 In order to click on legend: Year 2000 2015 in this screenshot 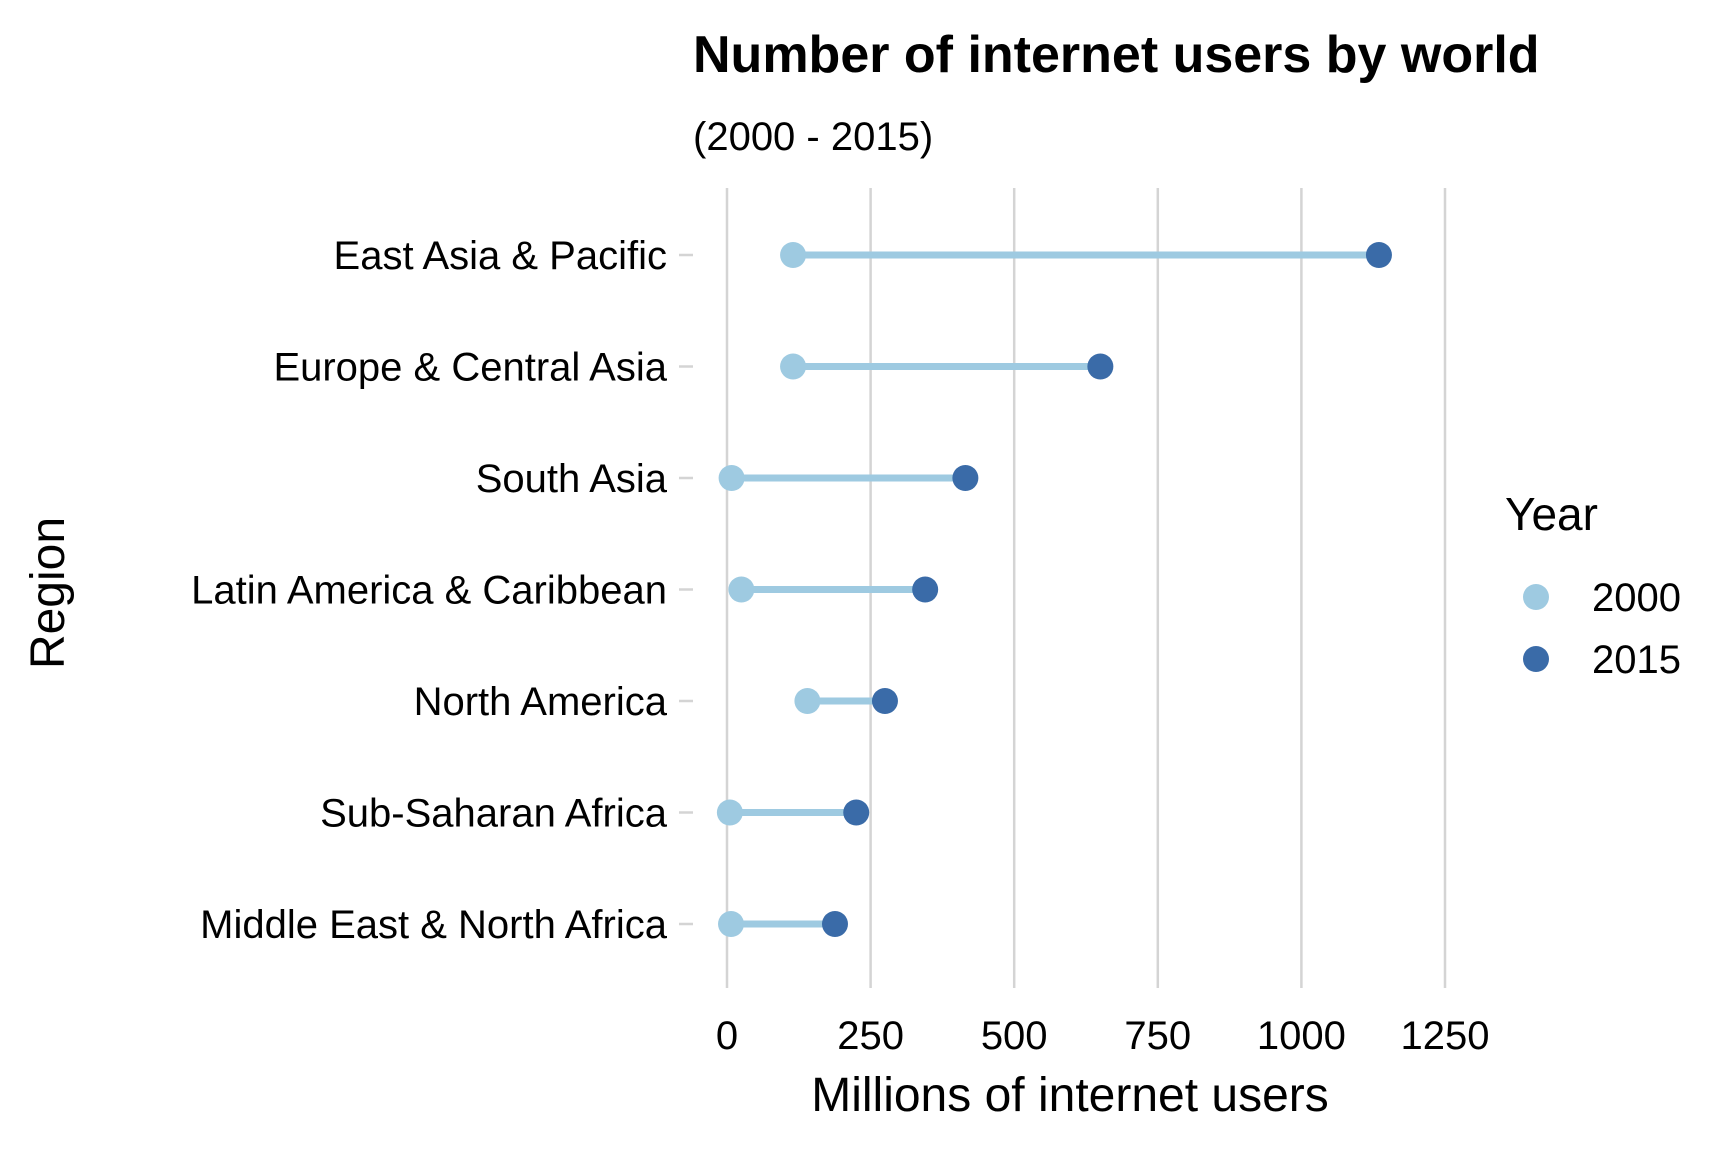, I will do `click(1593, 585)`.